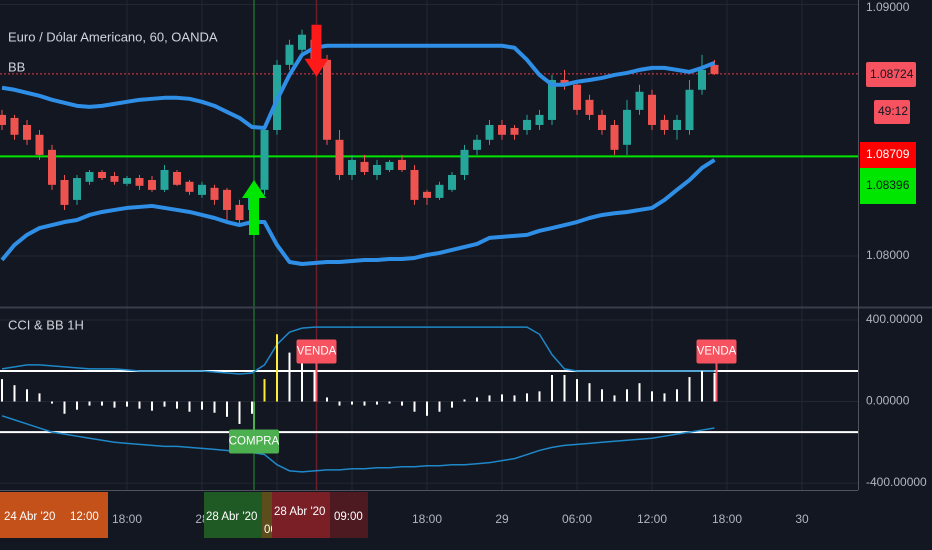 The width and height of the screenshot is (932, 550). I want to click on sell-arrow, so click(316, 50).